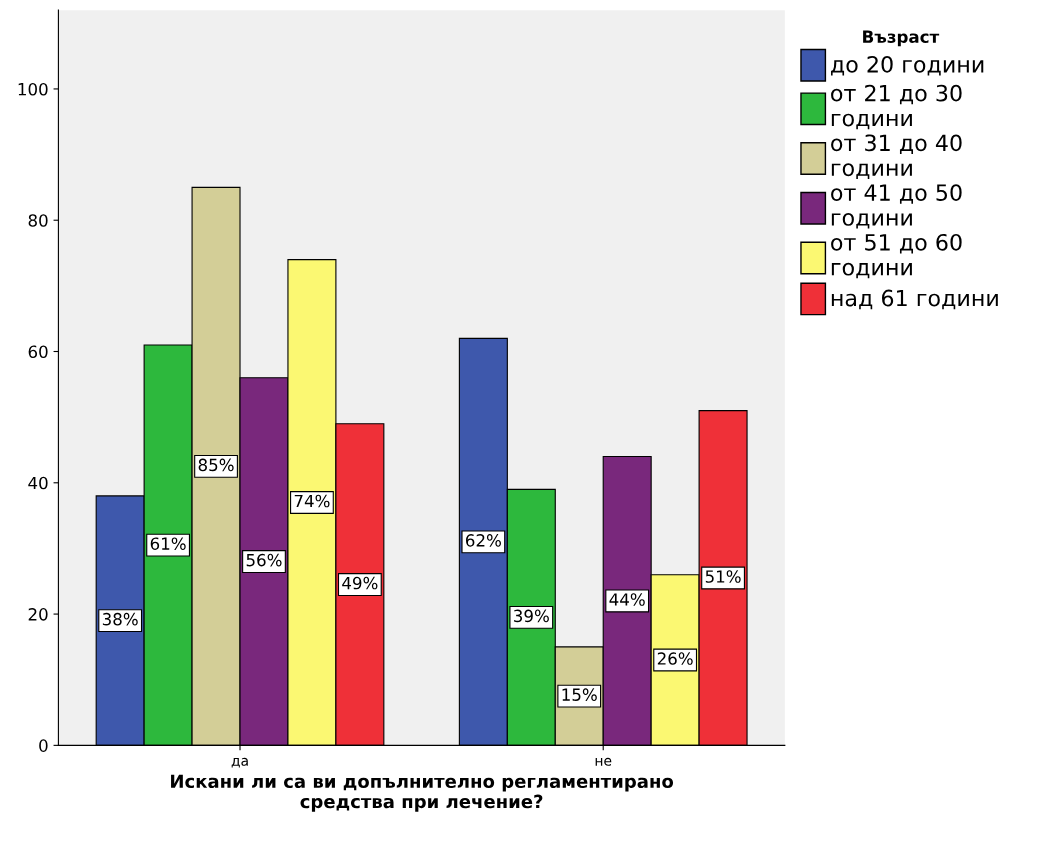 The height and width of the screenshot is (847, 1062). Describe the element at coordinates (168, 543) in the screenshot. I see `data-label: 61%` at that location.